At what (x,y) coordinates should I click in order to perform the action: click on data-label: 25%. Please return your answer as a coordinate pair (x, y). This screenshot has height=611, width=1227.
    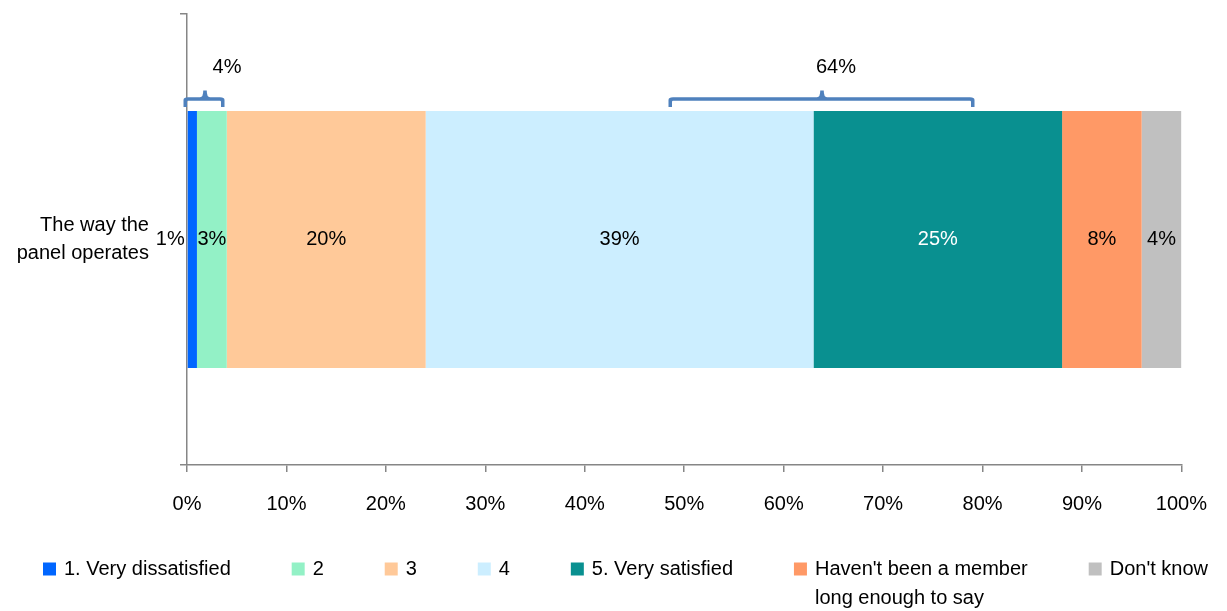
    Looking at the image, I should click on (938, 238).